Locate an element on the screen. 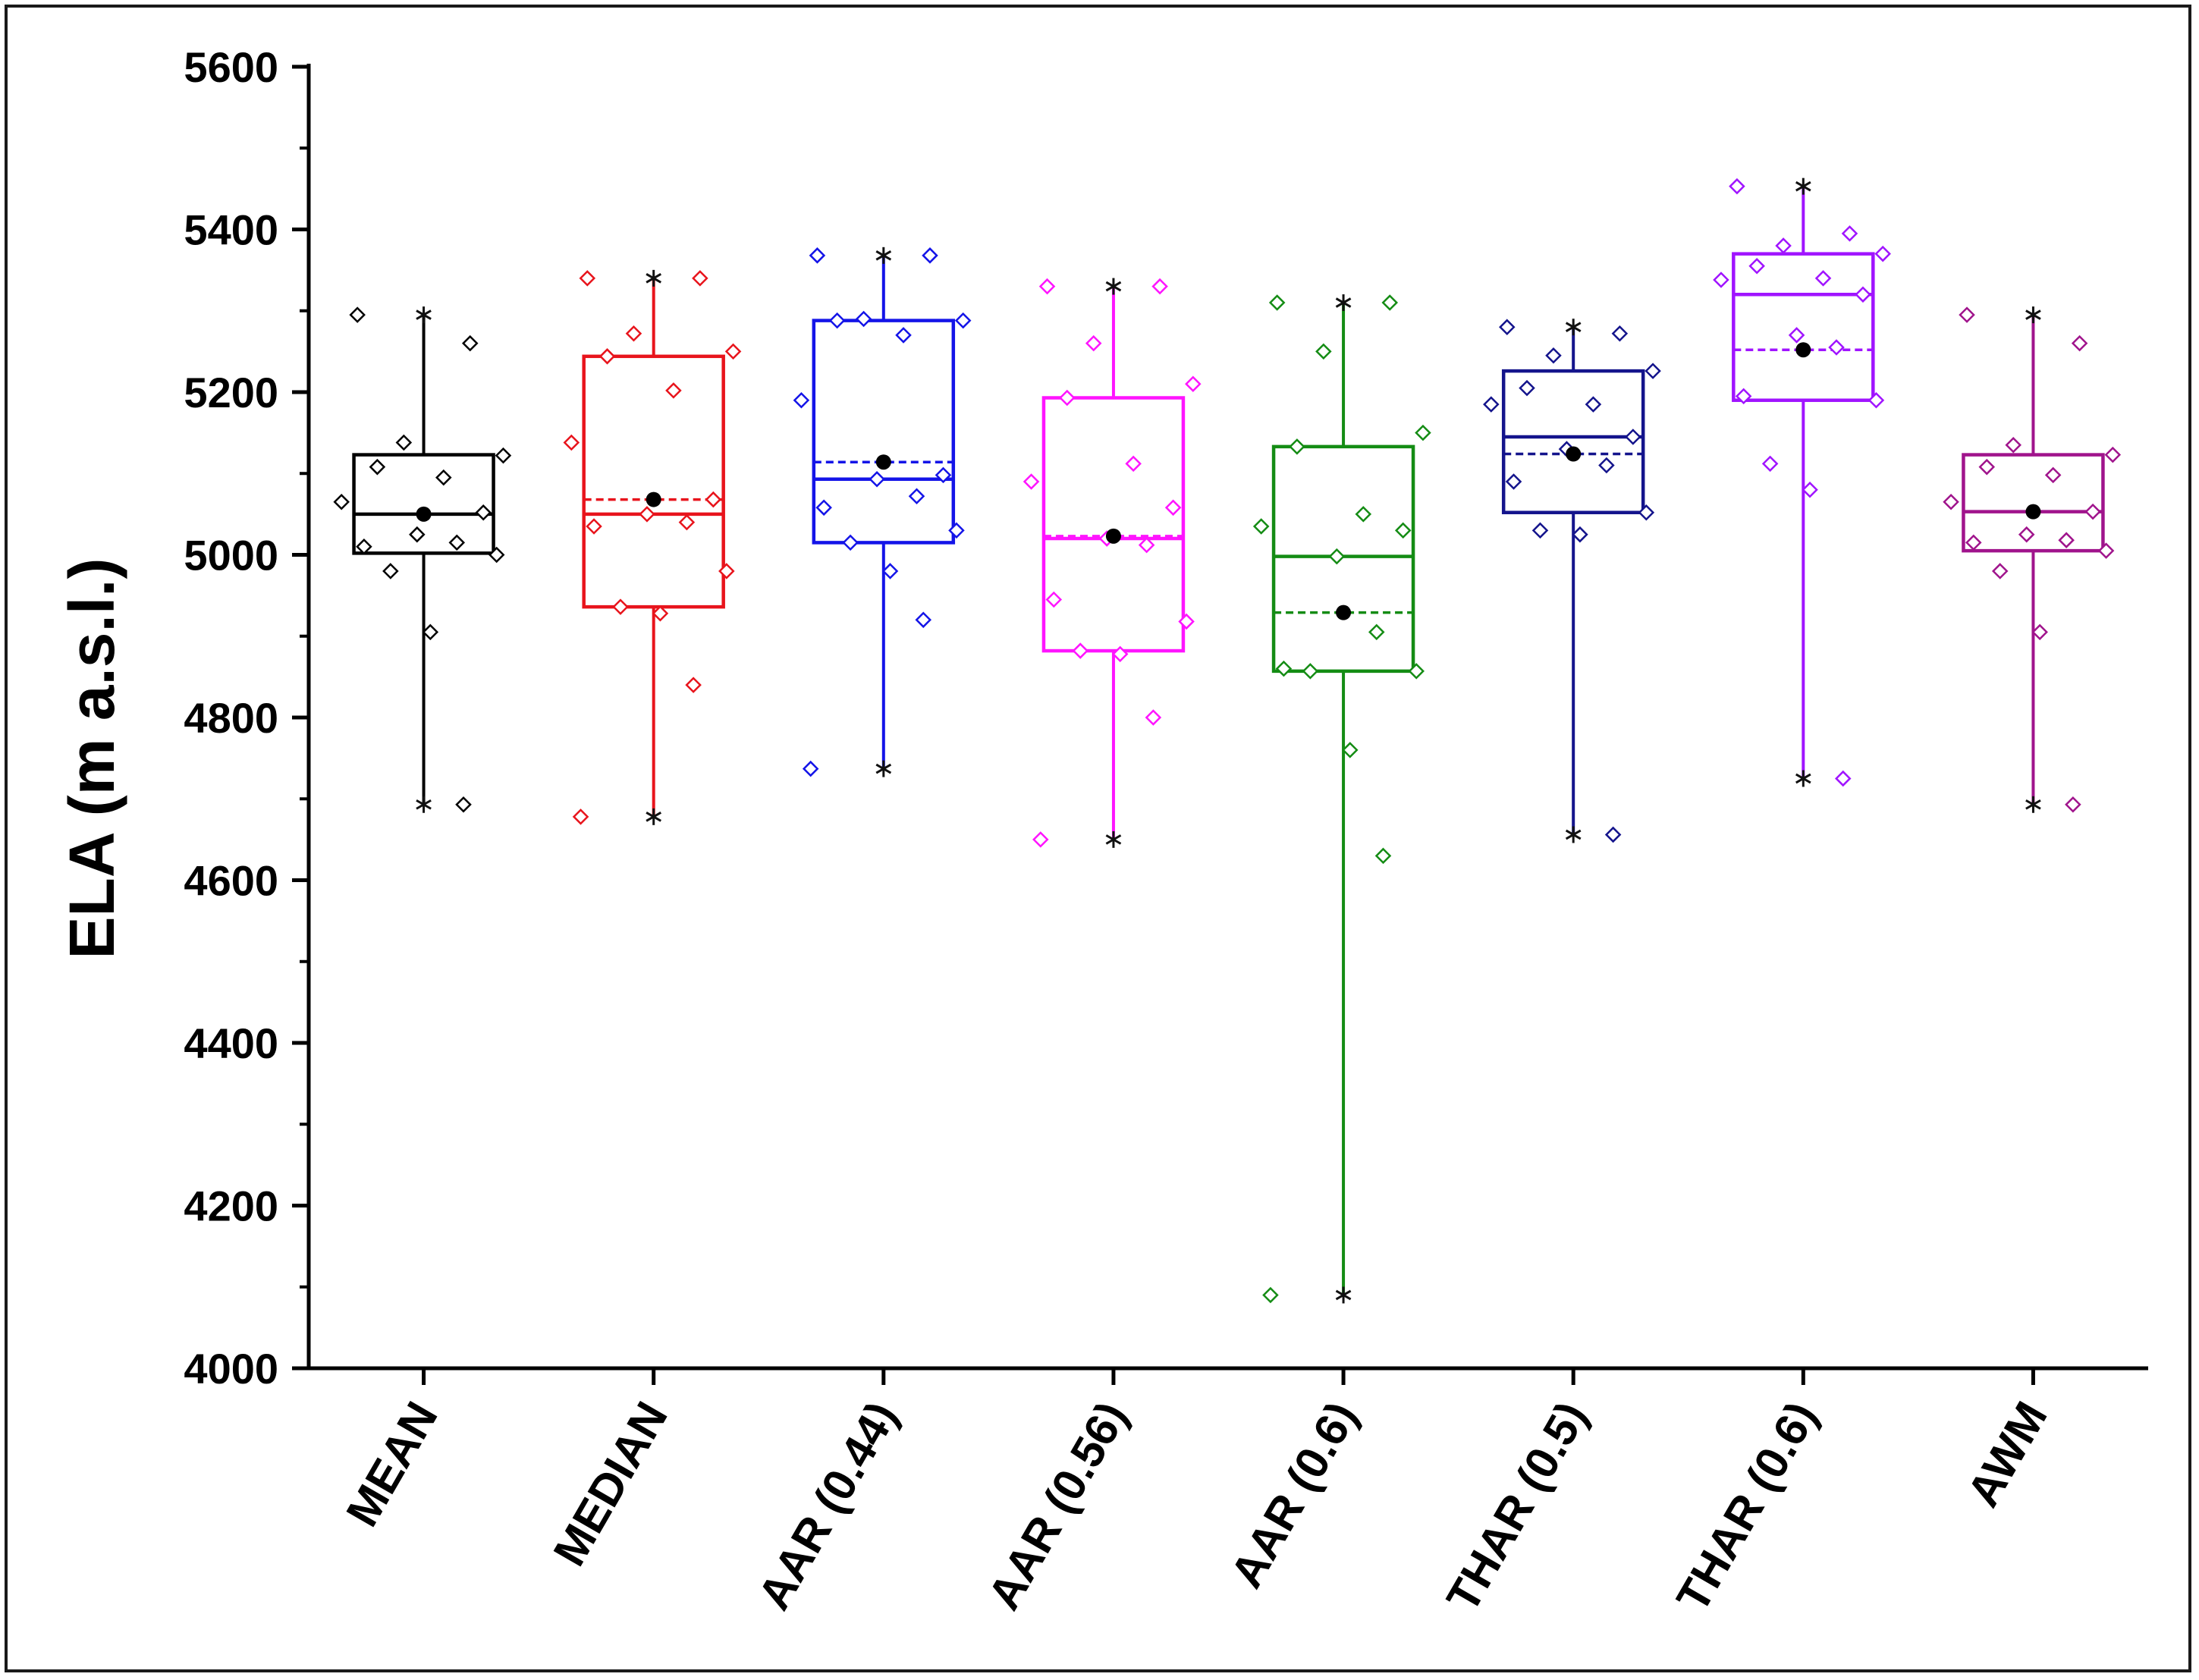 Image resolution: width=2199 pixels, height=1680 pixels. category-label: AAR (0.6) is located at coordinates (1293, 1494).